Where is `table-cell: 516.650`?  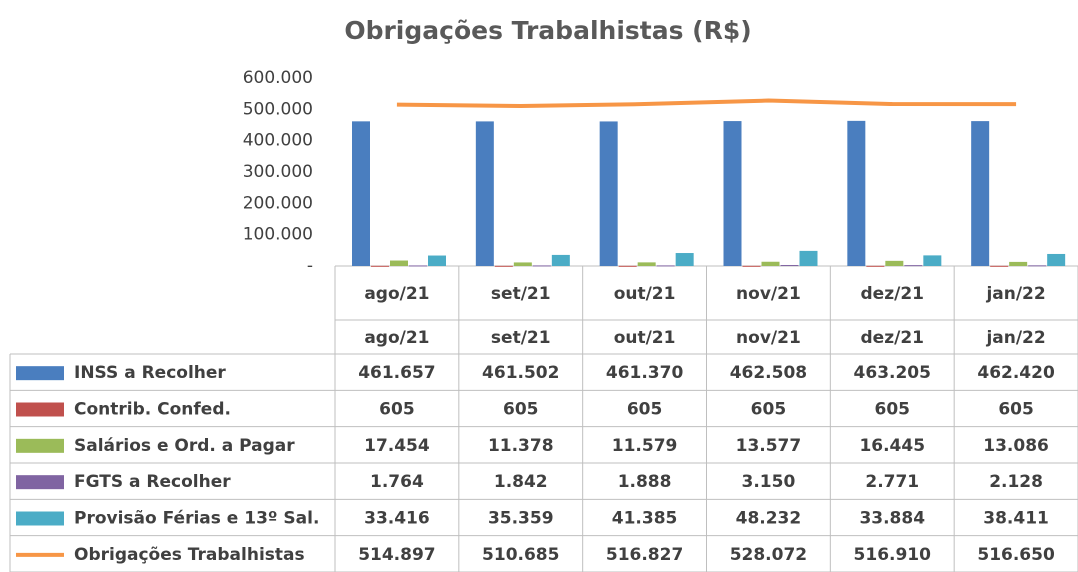 table-cell: 516.650 is located at coordinates (1016, 555).